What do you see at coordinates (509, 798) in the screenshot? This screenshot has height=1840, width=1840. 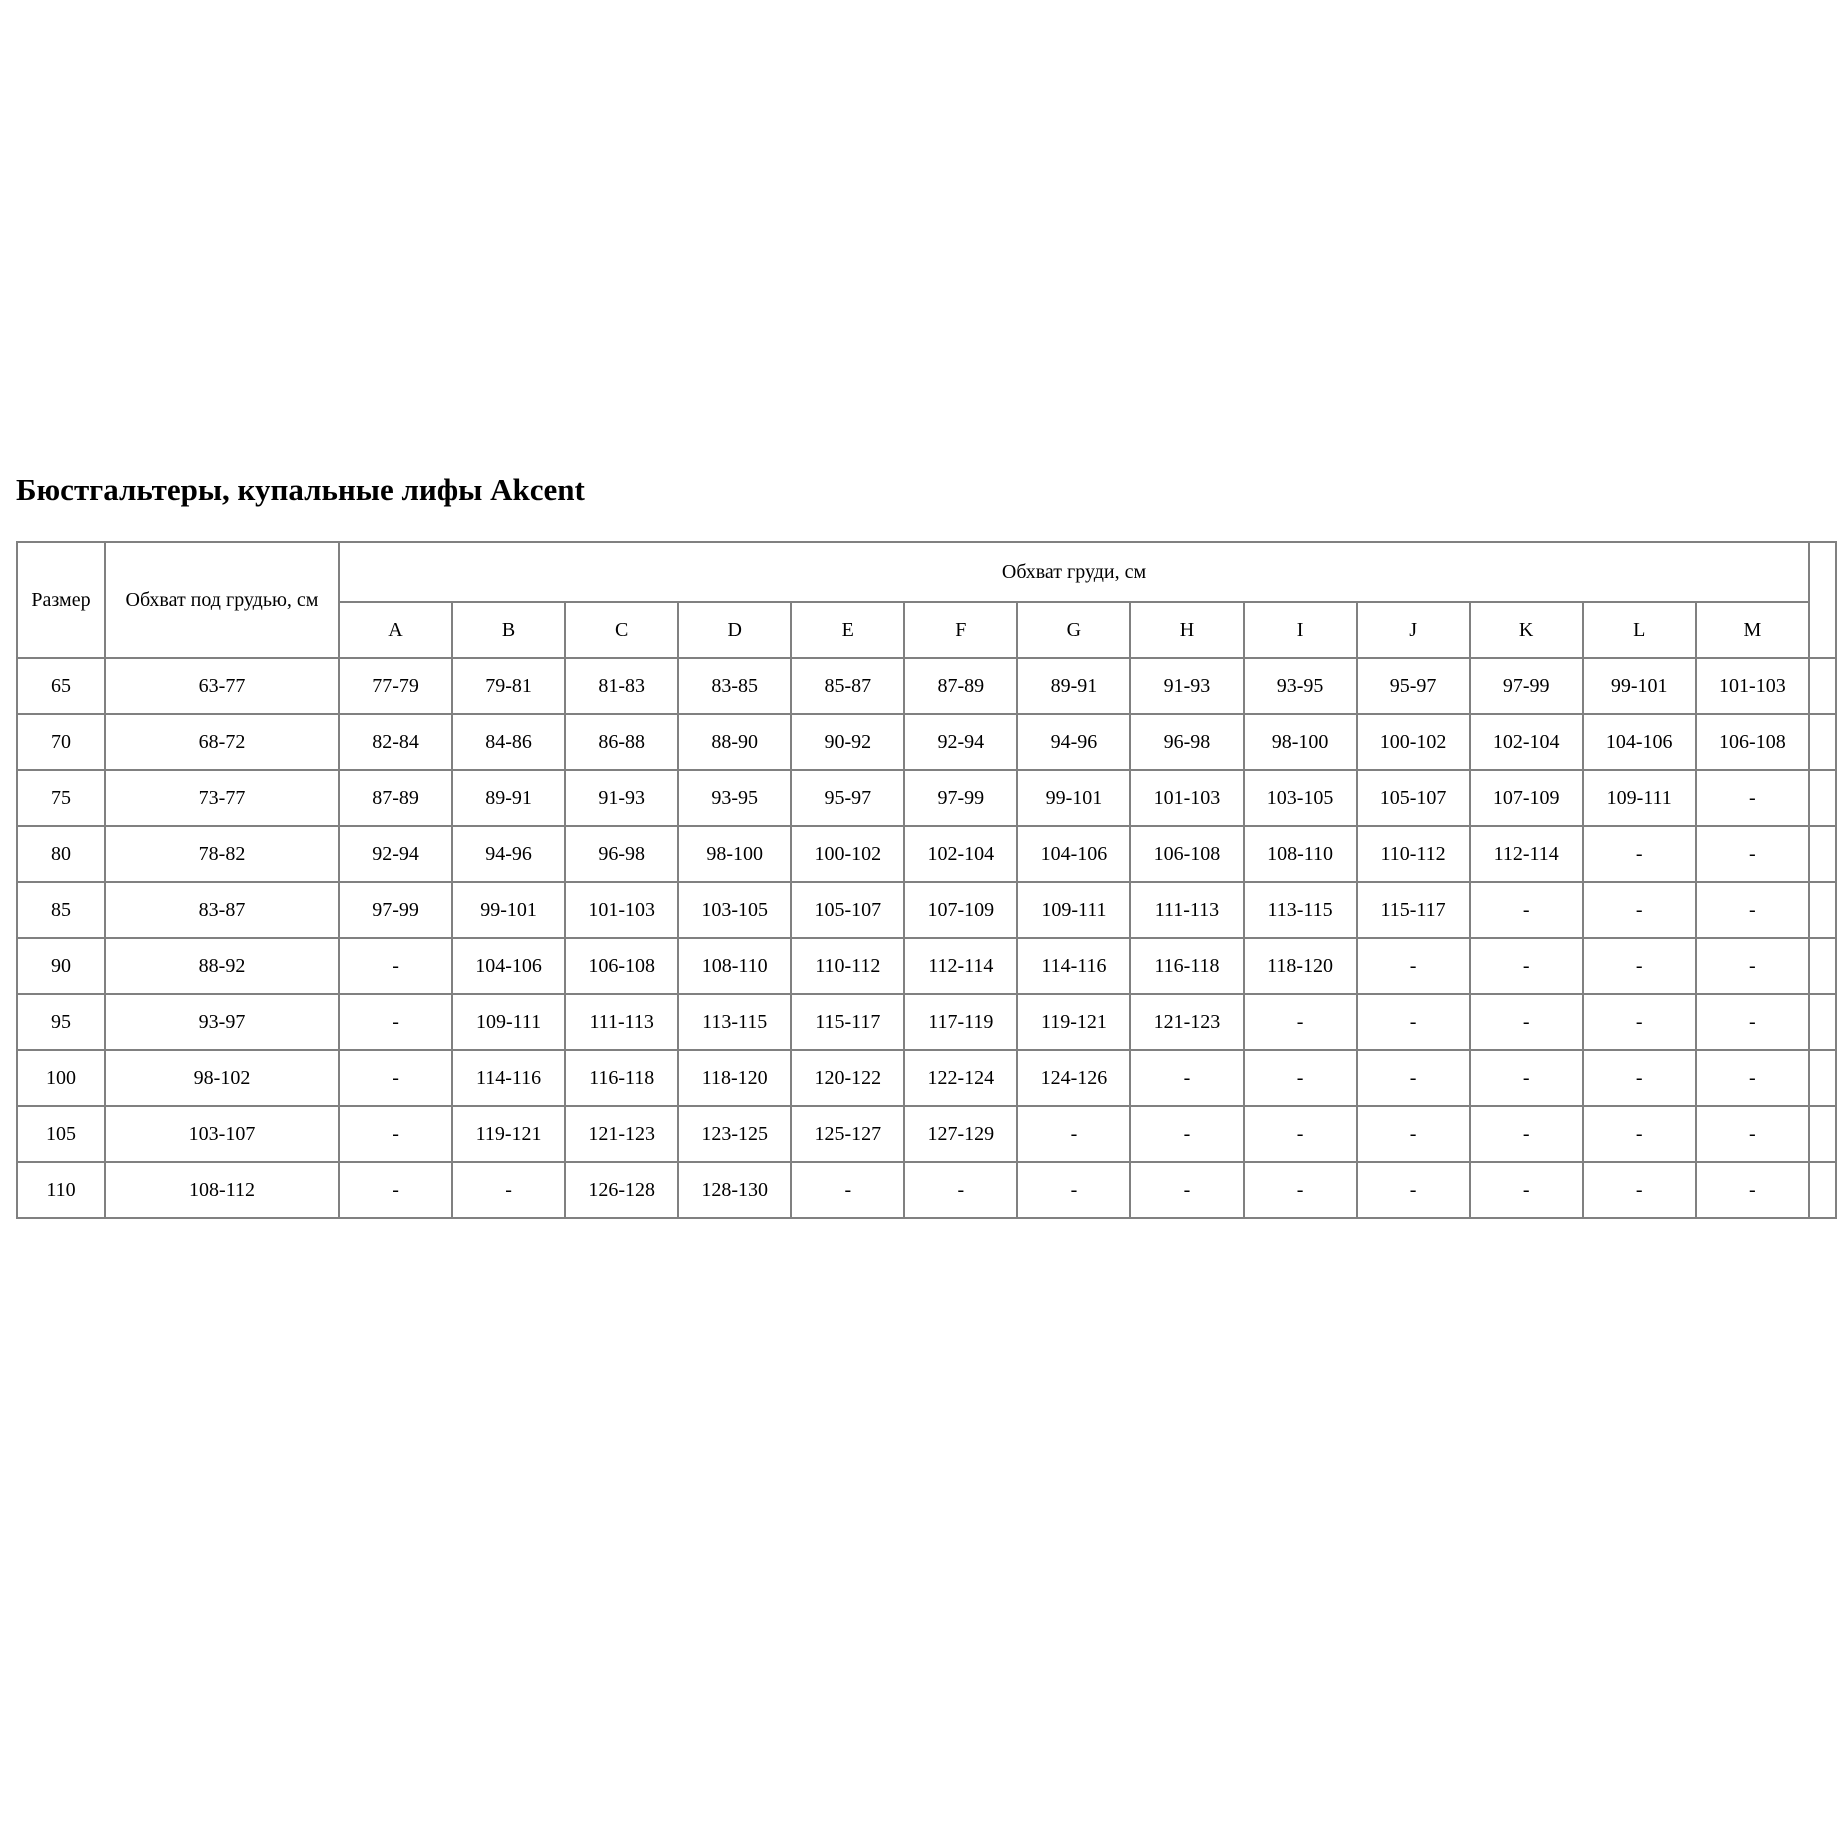 I see `cup-range-cell: 89-91` at bounding box center [509, 798].